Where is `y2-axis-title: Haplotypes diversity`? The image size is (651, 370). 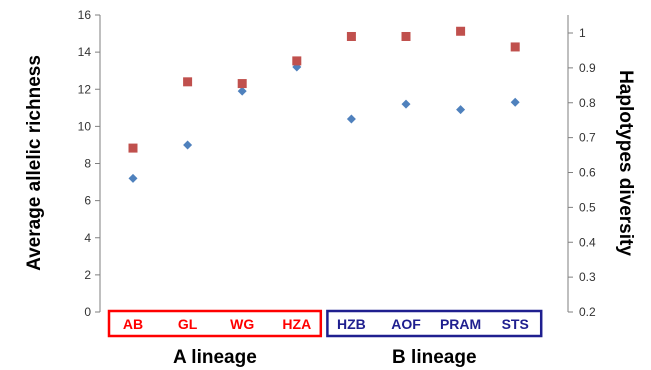
y2-axis-title: Haplotypes diversity is located at coordinates (625, 163).